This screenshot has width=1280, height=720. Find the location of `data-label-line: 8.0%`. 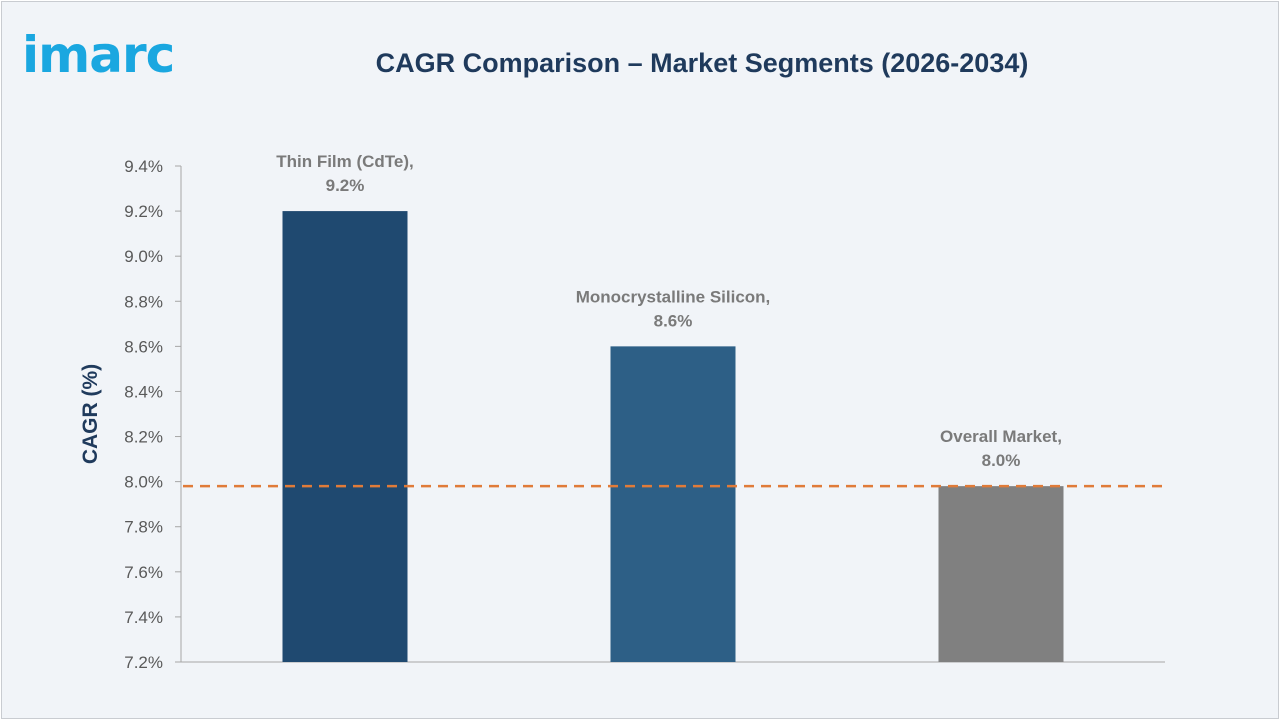

data-label-line: 8.0% is located at coordinates (1001, 460).